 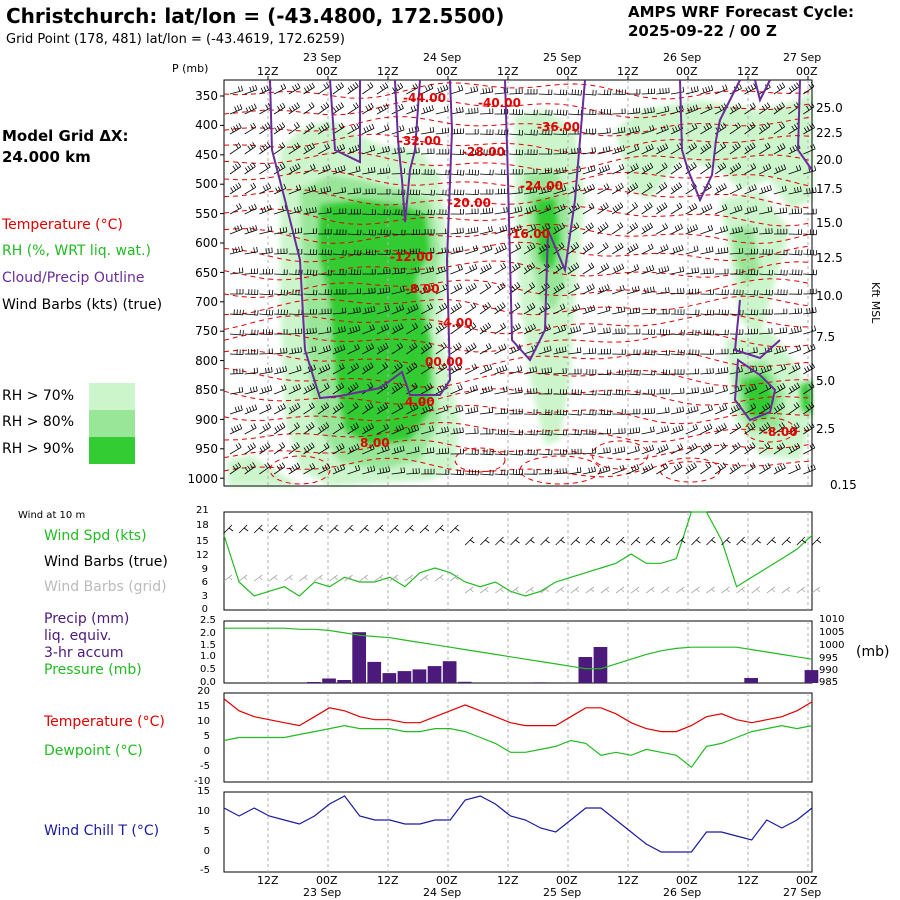 What do you see at coordinates (455, 323) in the screenshot?
I see `temperature-contour-label: -4.00` at bounding box center [455, 323].